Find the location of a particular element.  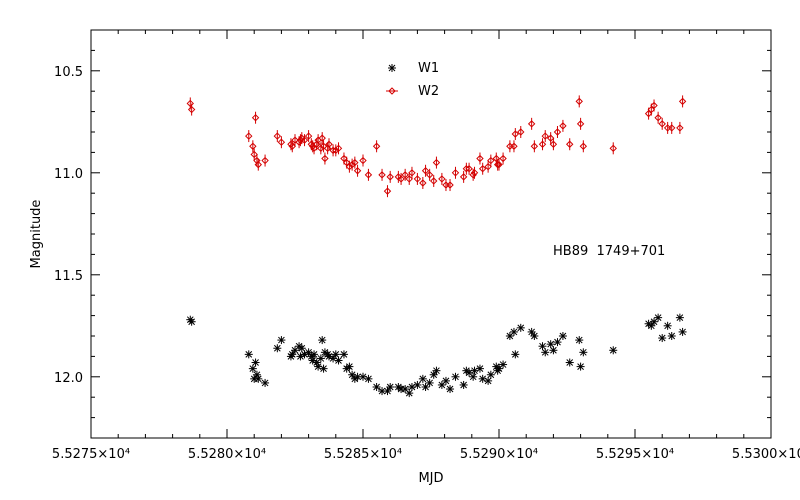

legend-w1-label: W1 is located at coordinates (428, 68).